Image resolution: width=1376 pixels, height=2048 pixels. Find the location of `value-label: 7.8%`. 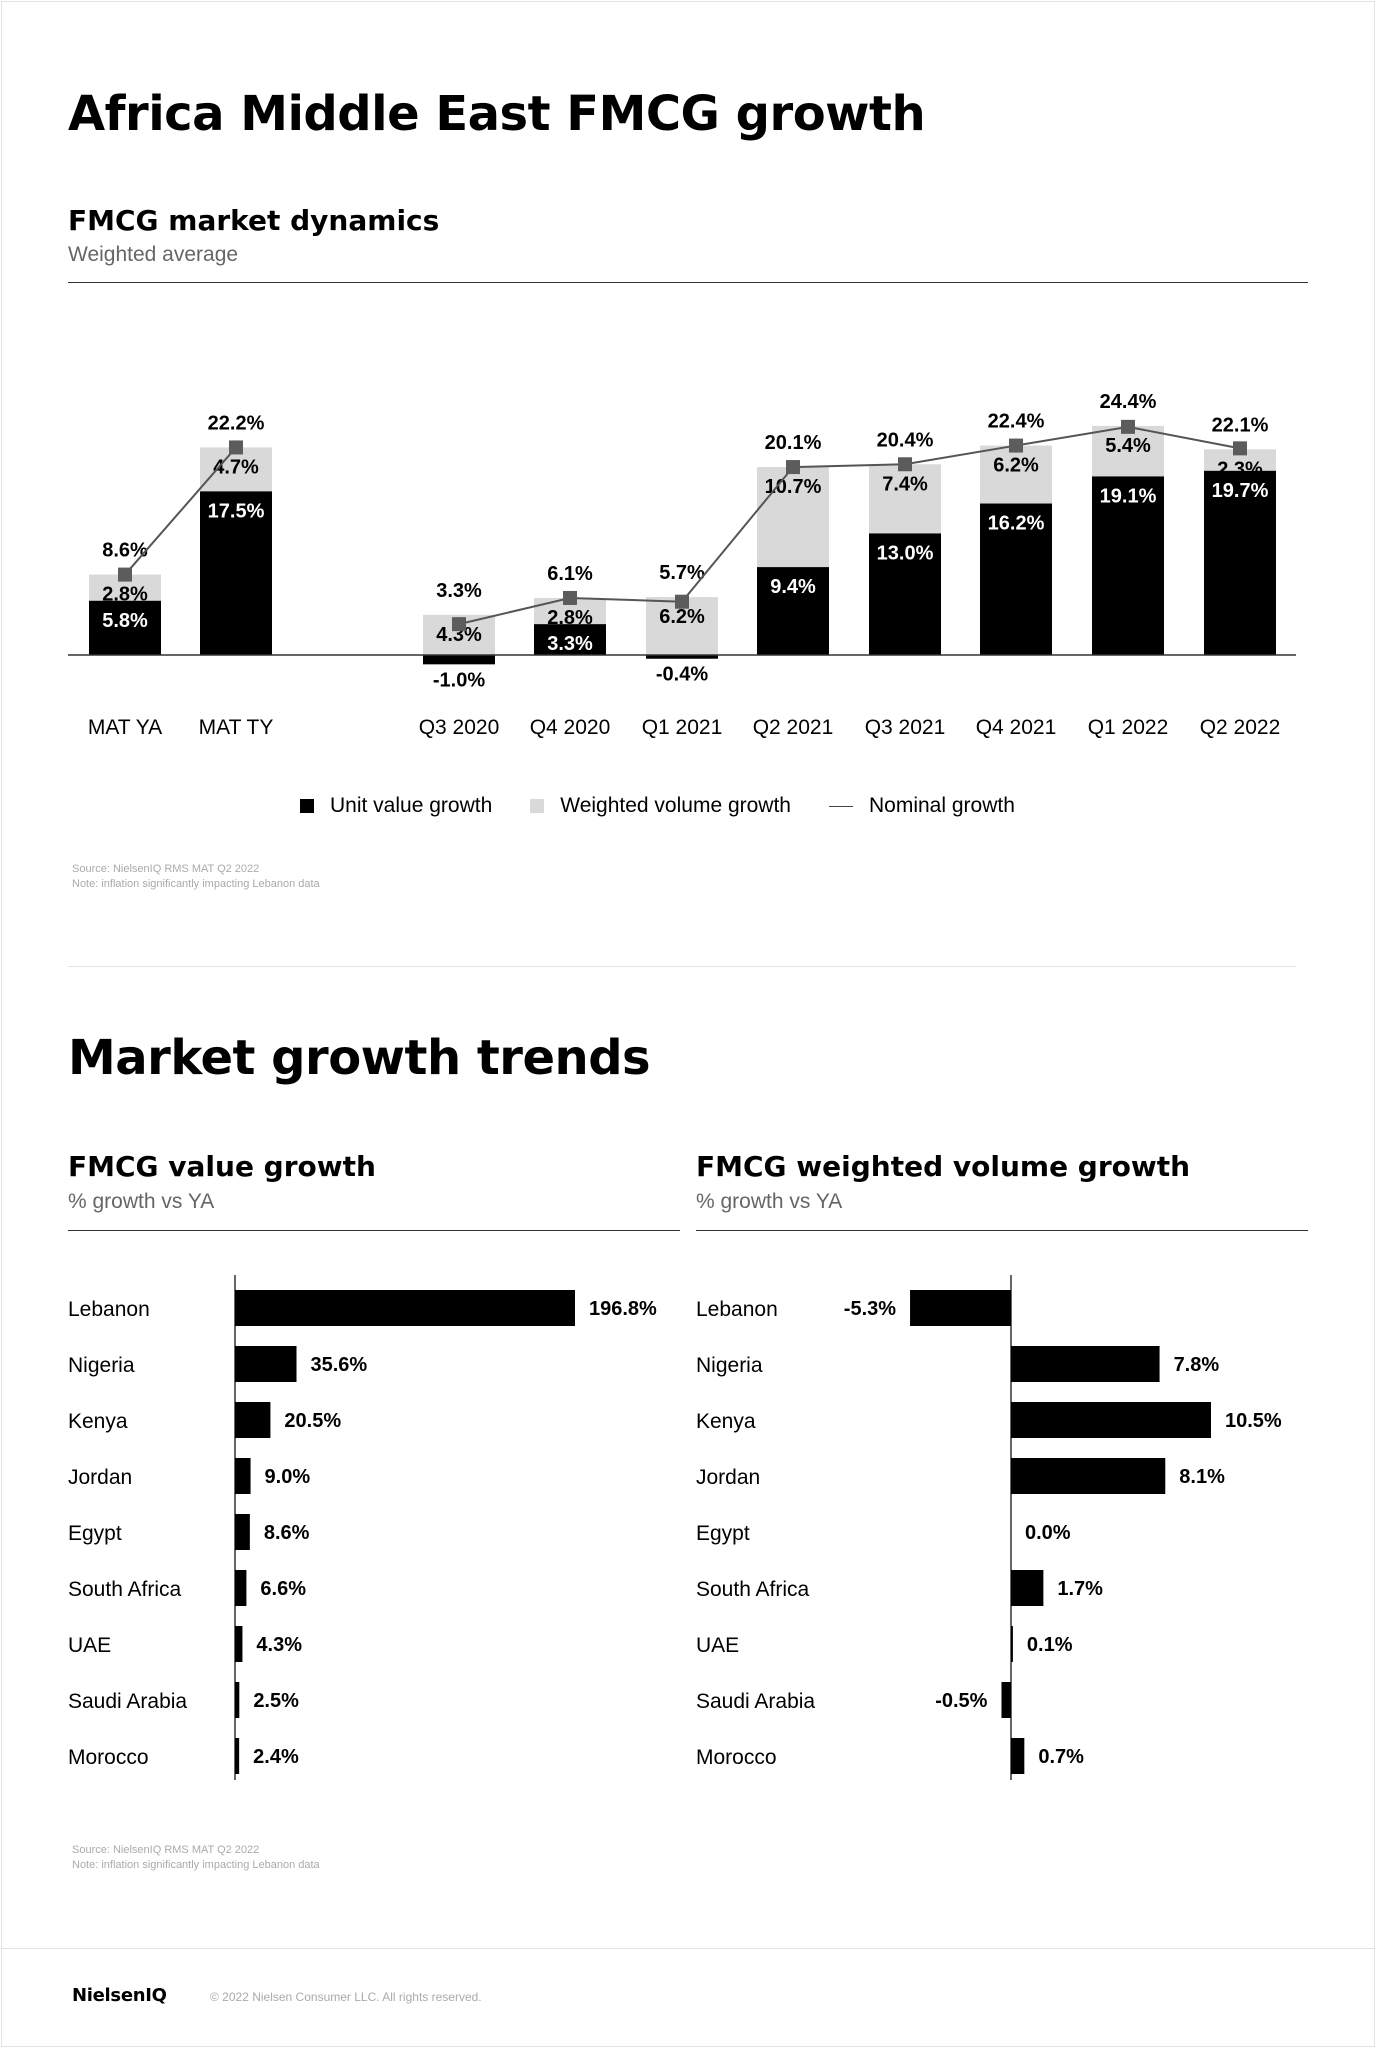

value-label: 7.8% is located at coordinates (1197, 1365).